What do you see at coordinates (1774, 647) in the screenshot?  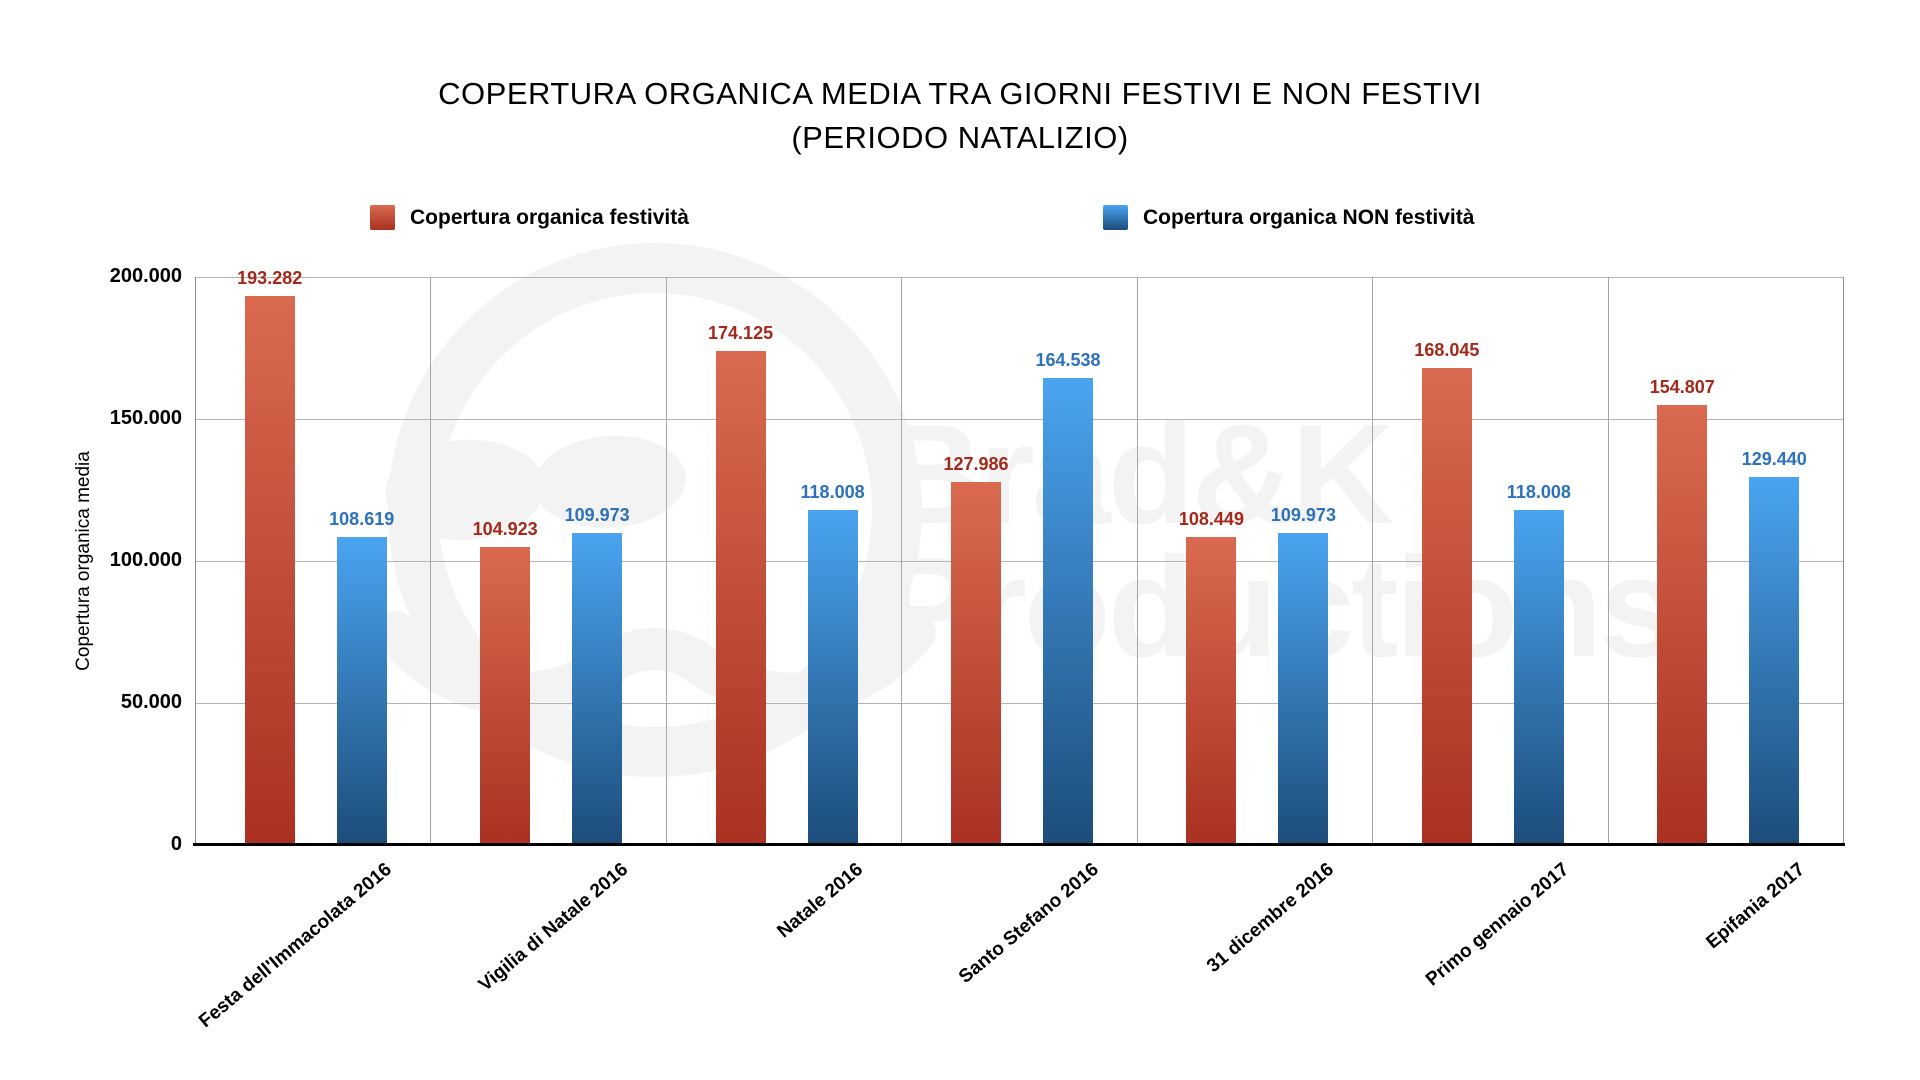 I see `bar-non-festivita: 129.440` at bounding box center [1774, 647].